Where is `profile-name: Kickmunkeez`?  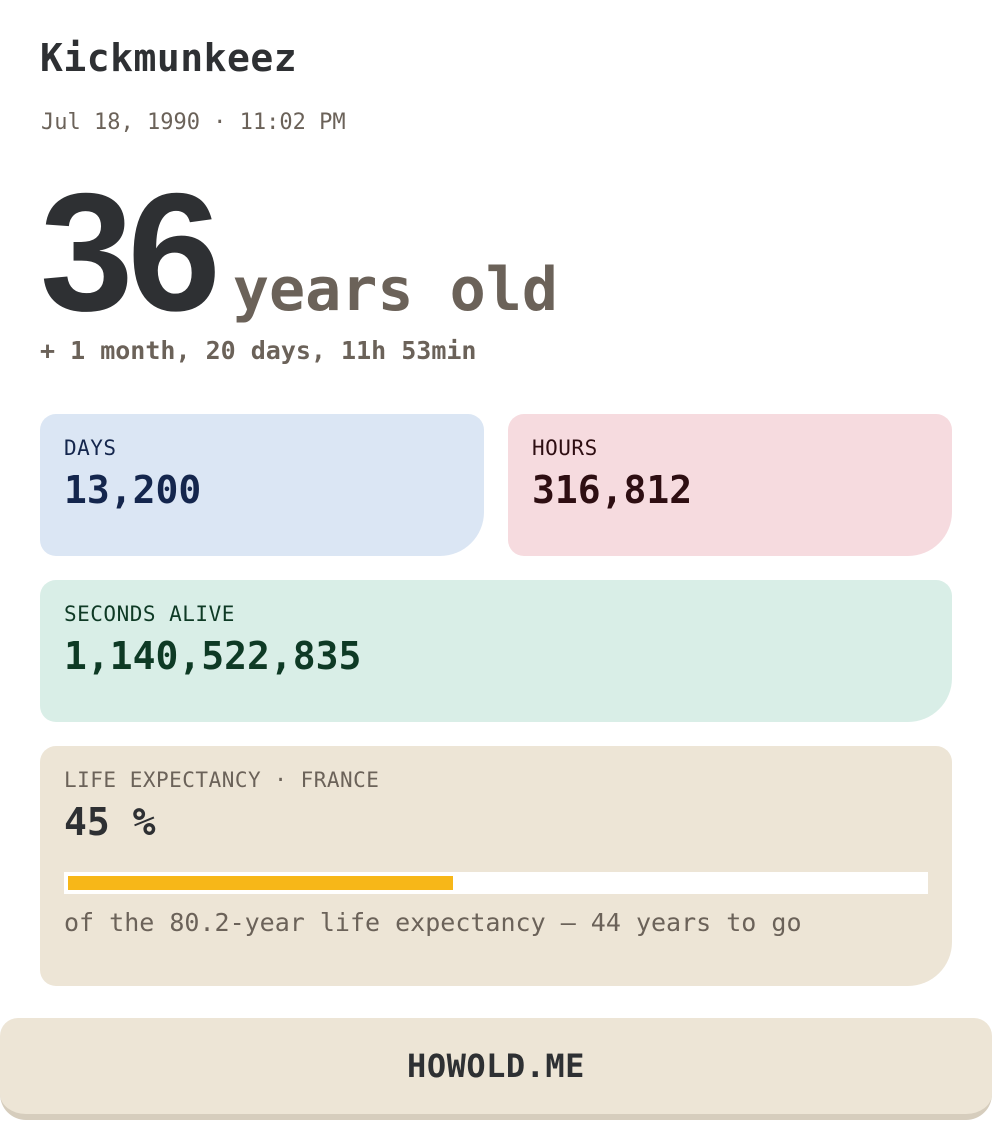 profile-name: Kickmunkeez is located at coordinates (169, 58).